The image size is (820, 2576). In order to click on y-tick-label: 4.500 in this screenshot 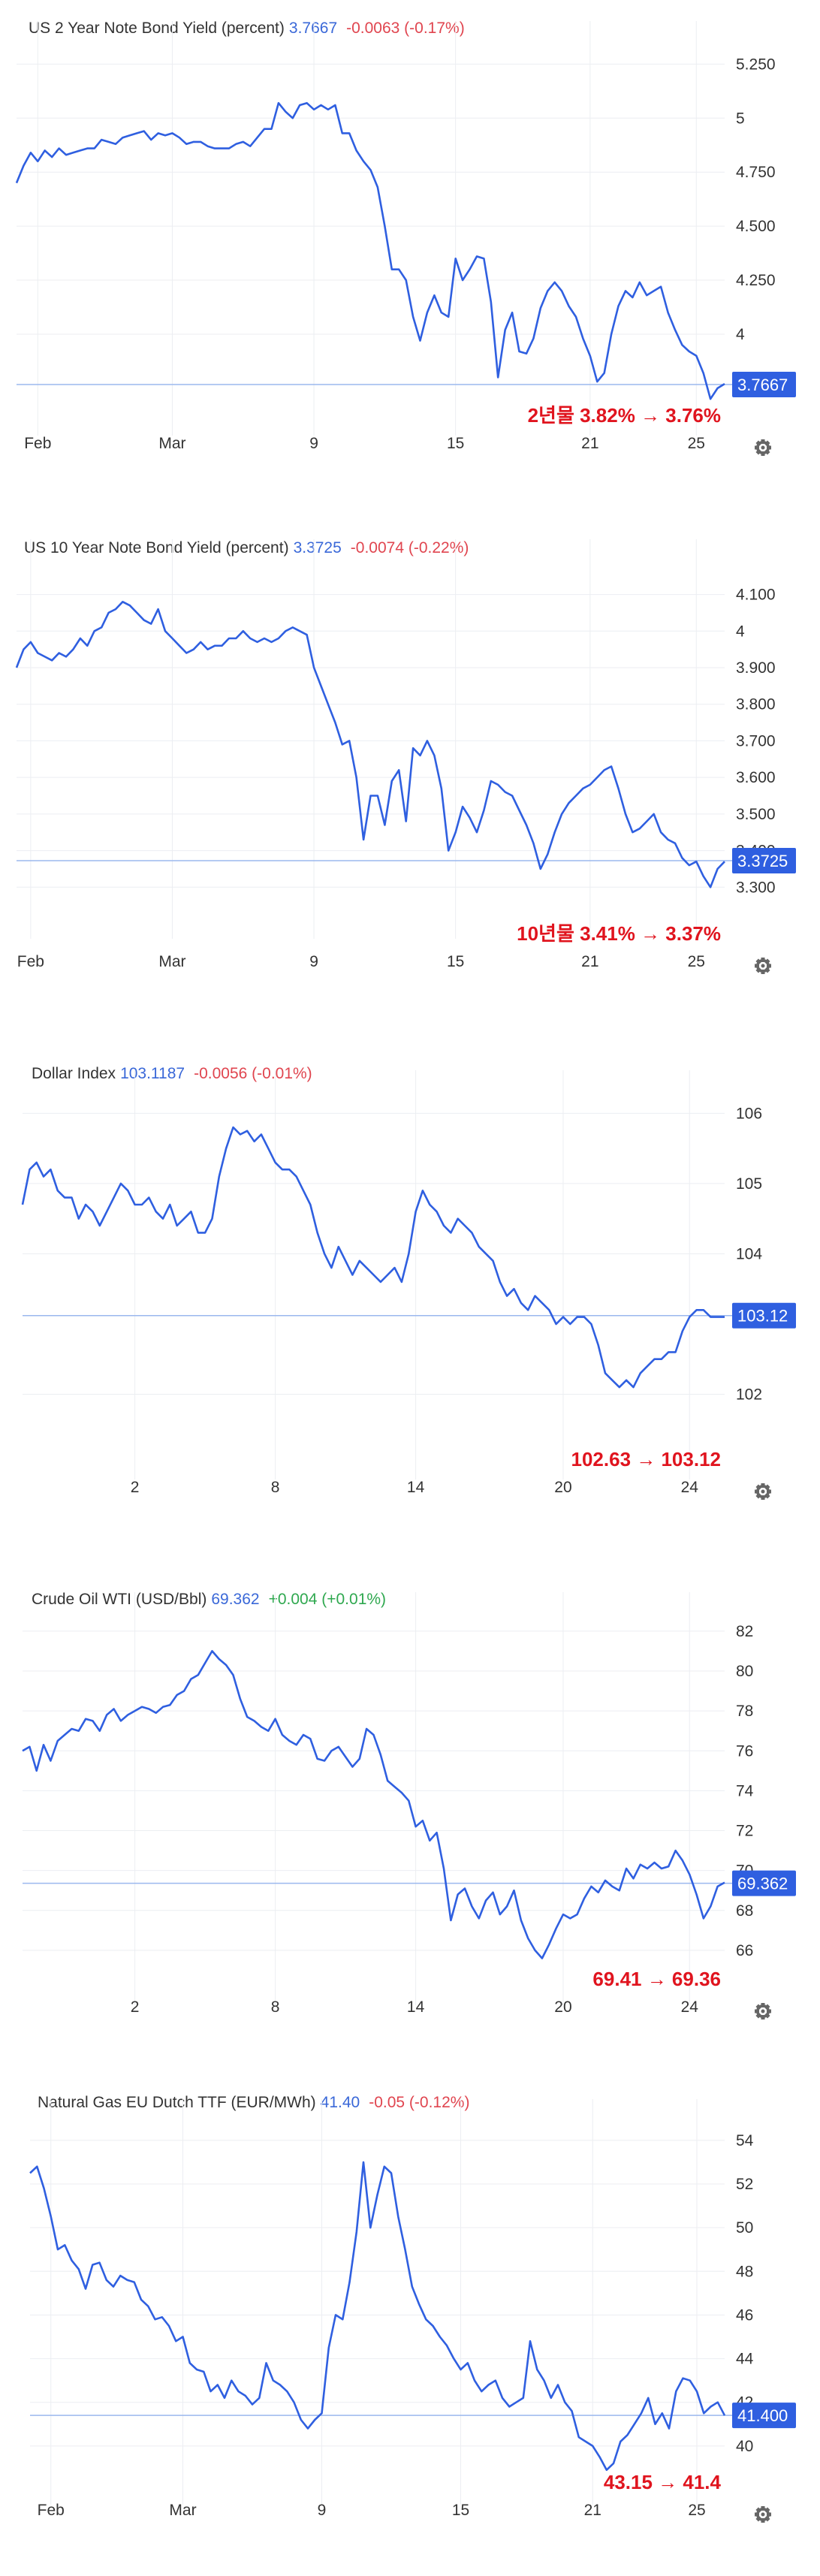, I will do `click(756, 227)`.